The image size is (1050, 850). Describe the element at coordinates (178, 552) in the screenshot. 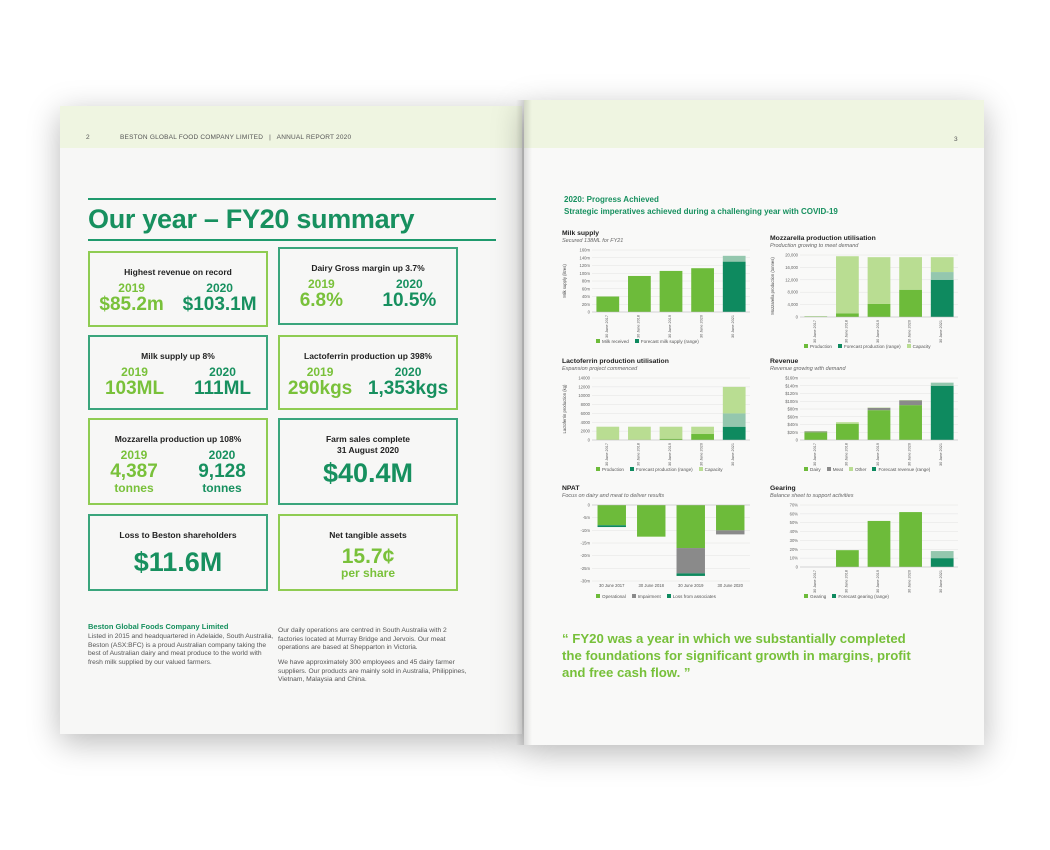

I see `stat-box-loss: Loss to Beston shareholders $11.6M` at that location.